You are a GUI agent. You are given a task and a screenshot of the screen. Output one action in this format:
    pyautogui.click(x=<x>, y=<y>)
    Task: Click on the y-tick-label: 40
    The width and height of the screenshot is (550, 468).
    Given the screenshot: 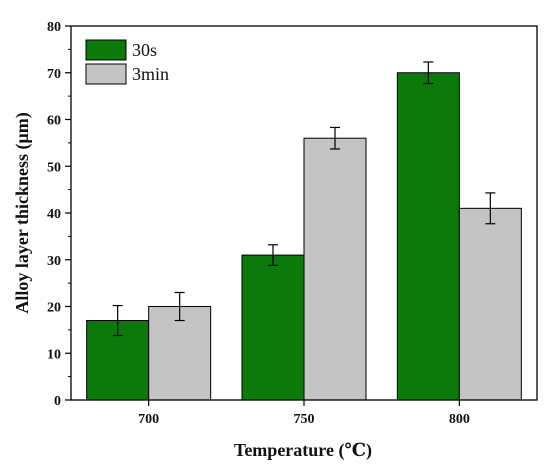 What is the action you would take?
    pyautogui.click(x=54, y=214)
    